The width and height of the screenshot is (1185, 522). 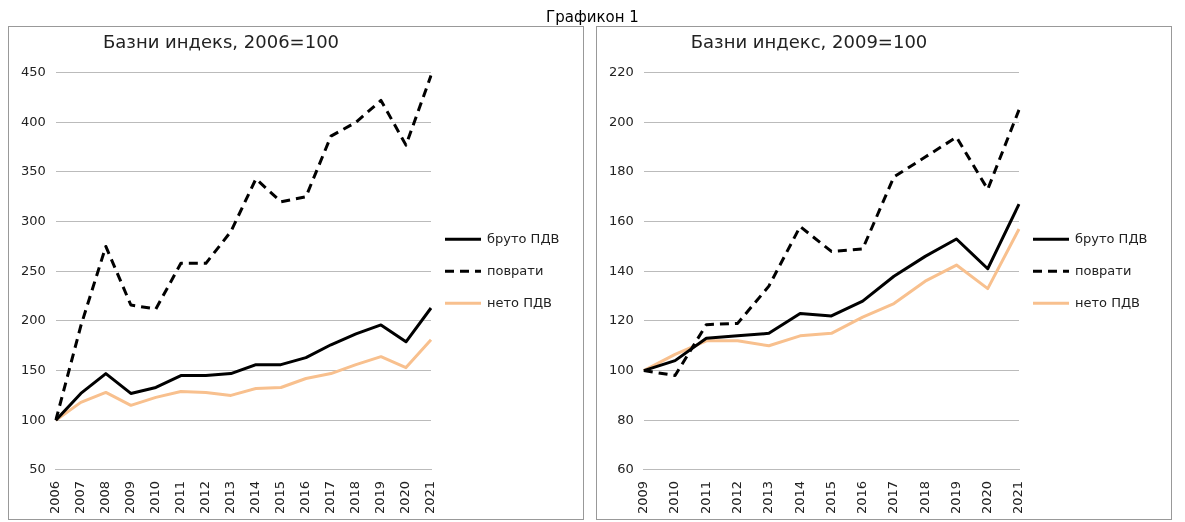 I want to click on y-tick-label: 220, so click(x=621, y=71).